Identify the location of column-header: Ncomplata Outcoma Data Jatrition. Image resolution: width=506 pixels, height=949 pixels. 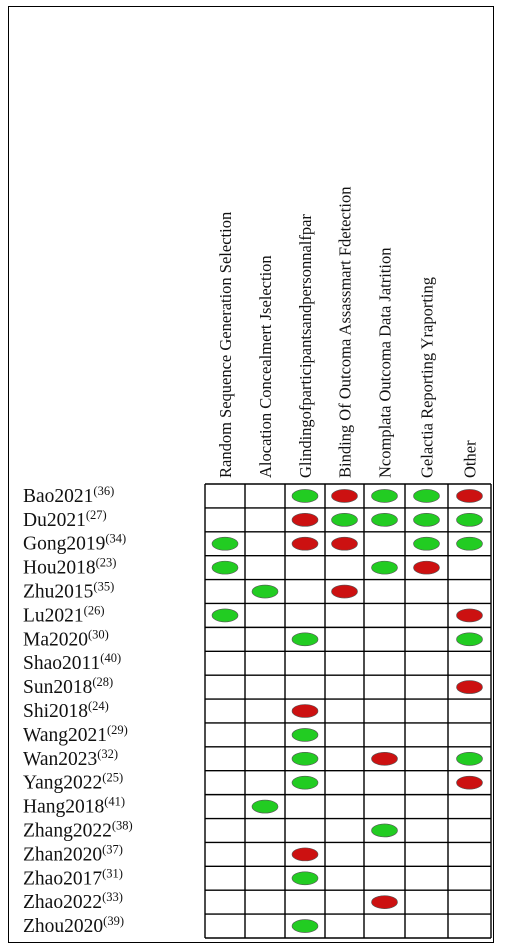
(385, 363).